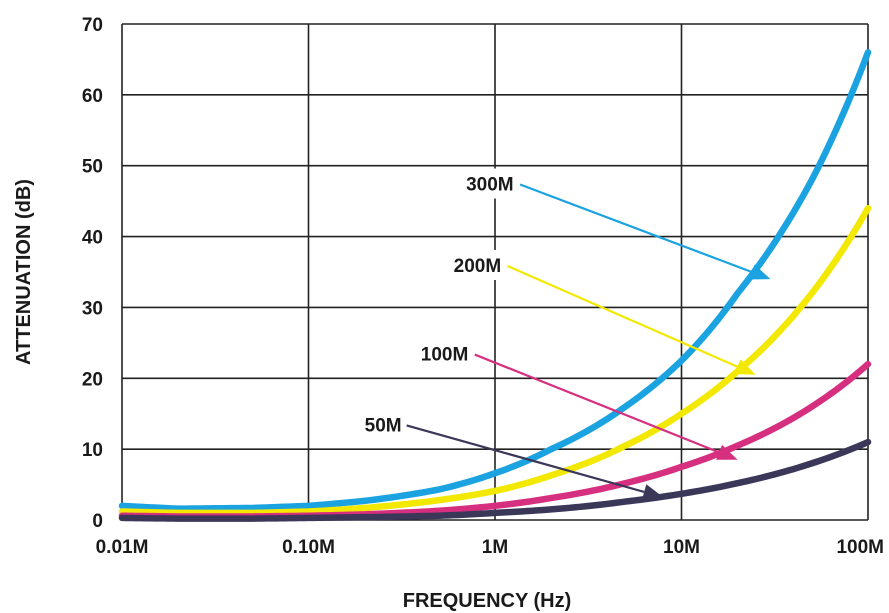 This screenshot has height=613, width=889. I want to click on callout-label-50m: 50M, so click(383, 425).